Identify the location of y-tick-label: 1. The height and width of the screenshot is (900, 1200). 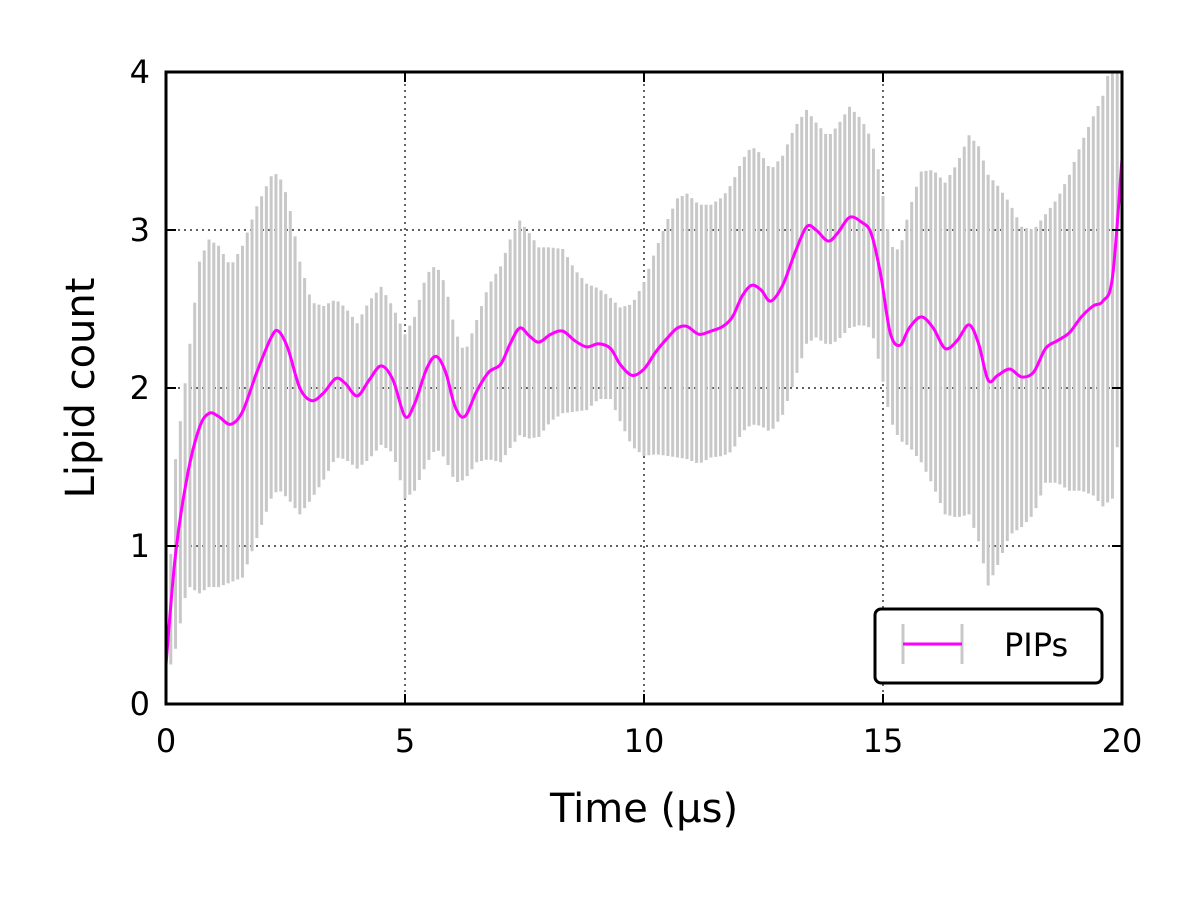
(140, 546).